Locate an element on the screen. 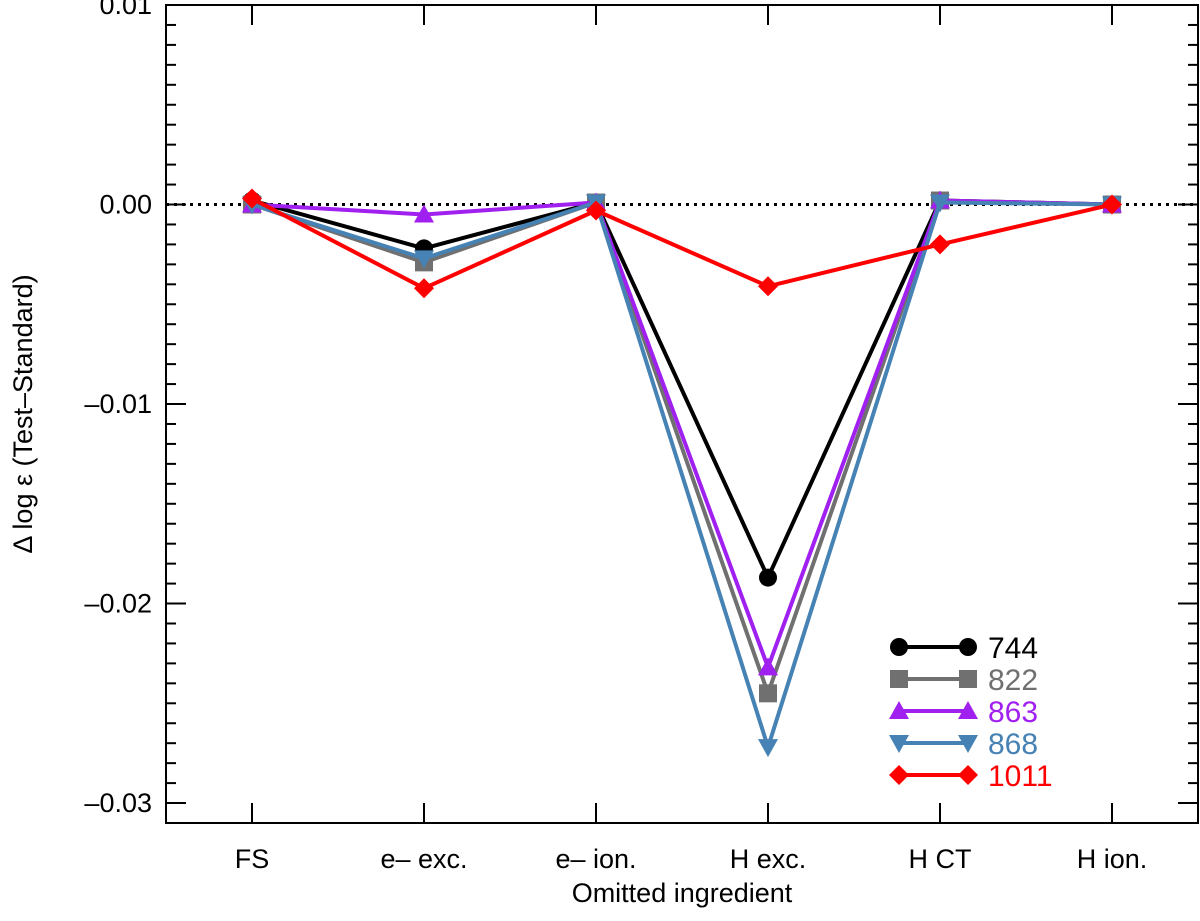 This screenshot has height=921, width=1200. legend-item-1011: 1011 is located at coordinates (971, 776).